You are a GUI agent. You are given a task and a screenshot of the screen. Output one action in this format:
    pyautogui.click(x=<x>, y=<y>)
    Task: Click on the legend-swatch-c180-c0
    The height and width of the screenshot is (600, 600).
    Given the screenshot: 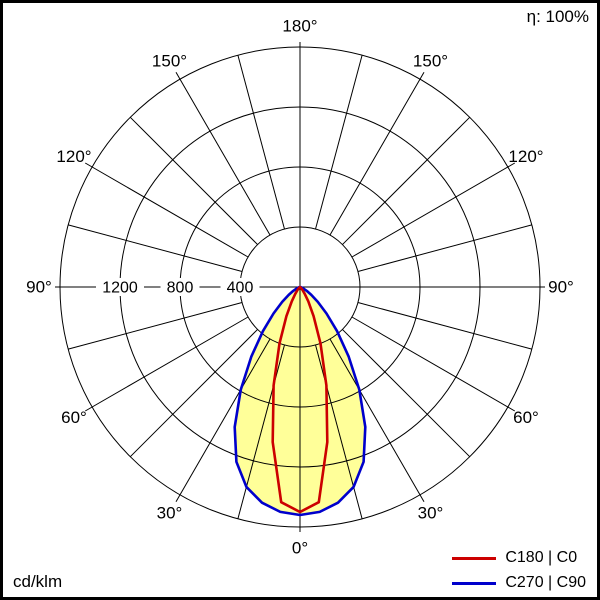 What is the action you would take?
    pyautogui.click(x=474, y=558)
    